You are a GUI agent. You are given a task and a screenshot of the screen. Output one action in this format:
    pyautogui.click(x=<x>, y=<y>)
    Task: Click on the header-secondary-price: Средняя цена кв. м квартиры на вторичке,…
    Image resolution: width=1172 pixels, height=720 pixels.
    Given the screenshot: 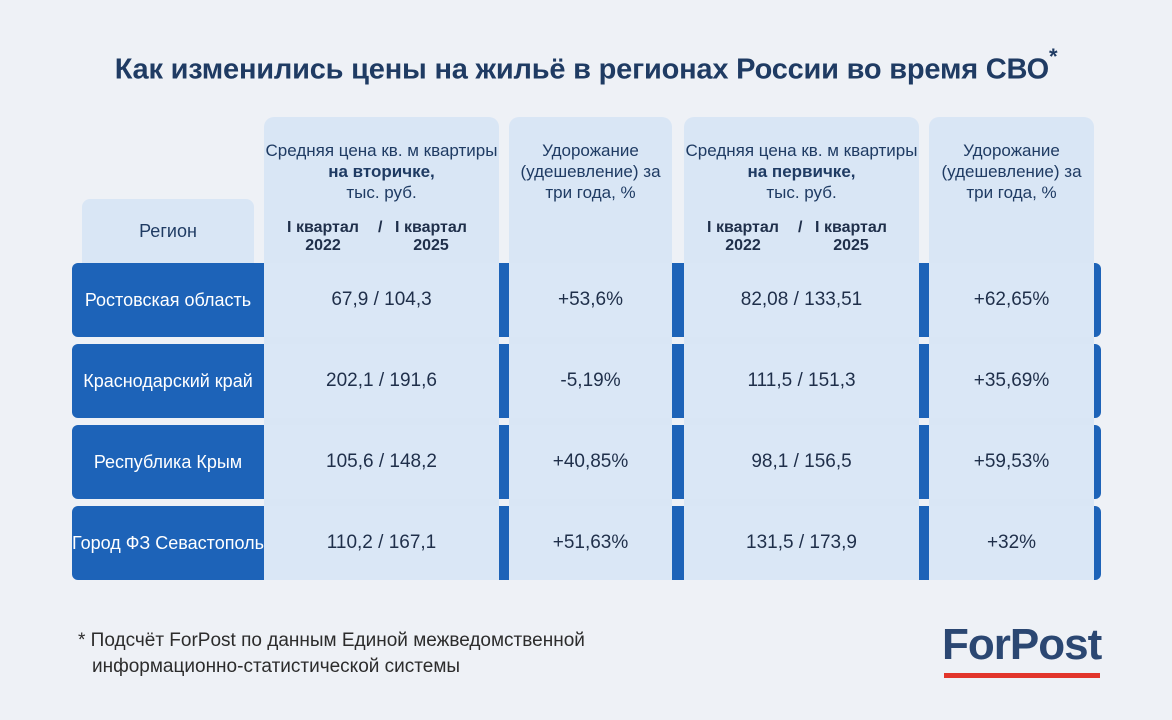 What is the action you would take?
    pyautogui.click(x=381, y=171)
    